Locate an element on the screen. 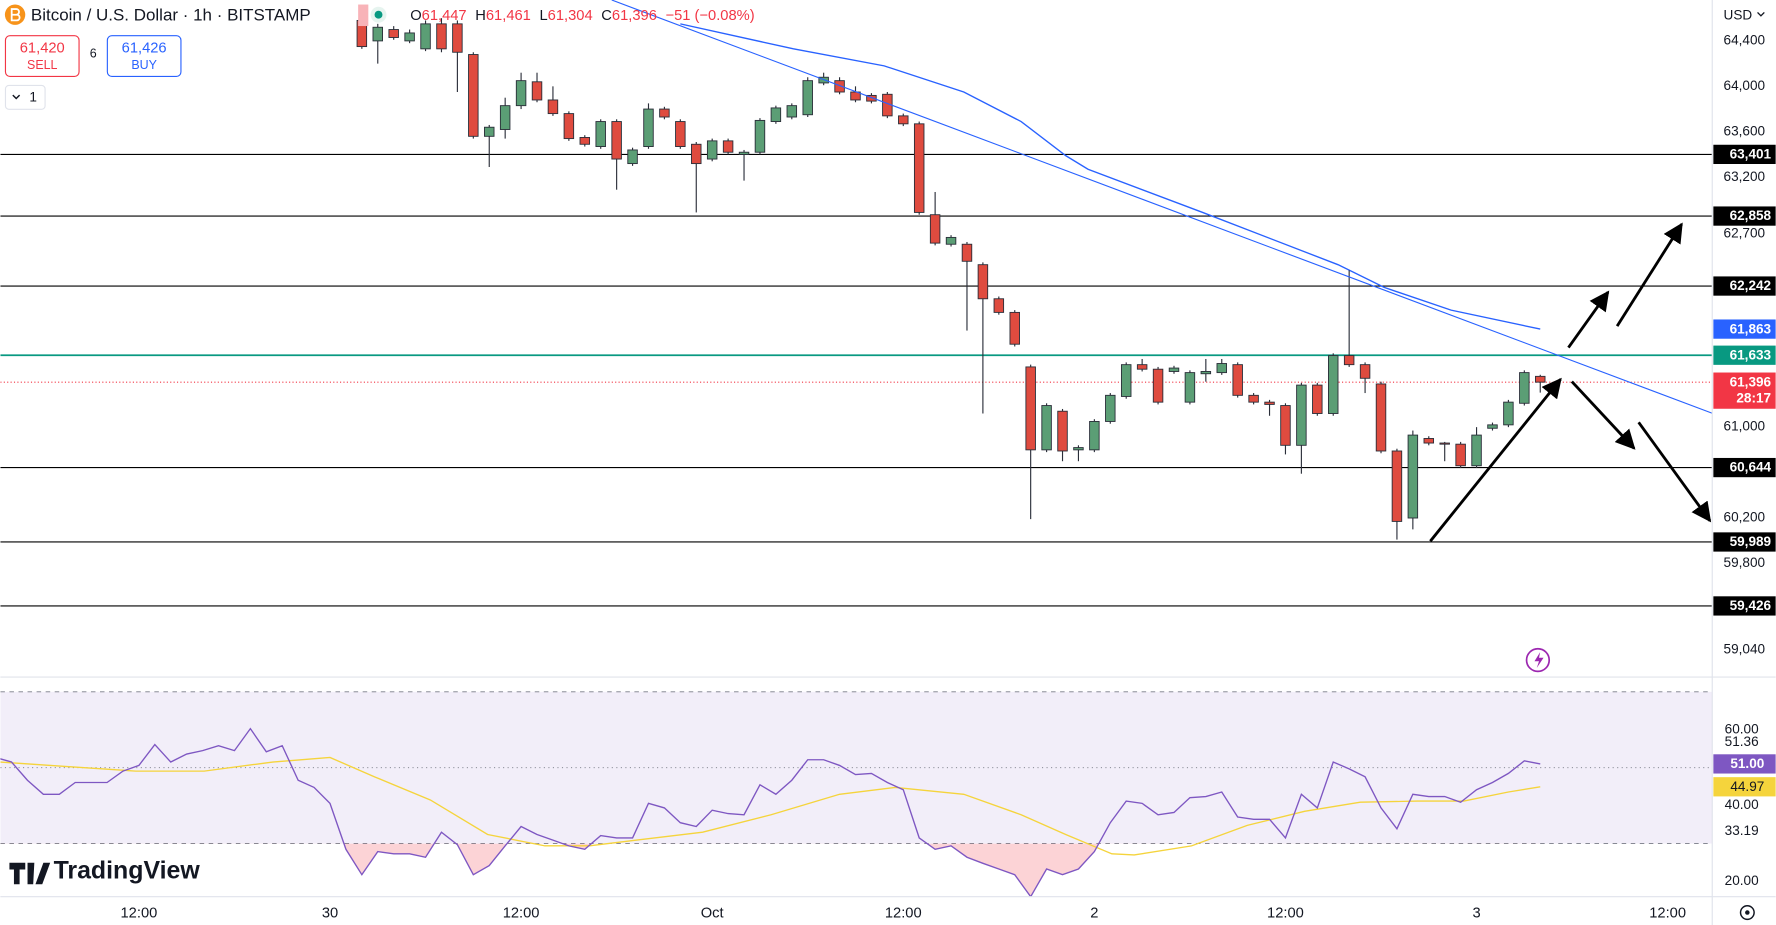 The height and width of the screenshot is (925, 1776). x-tick-label: Oct is located at coordinates (712, 914).